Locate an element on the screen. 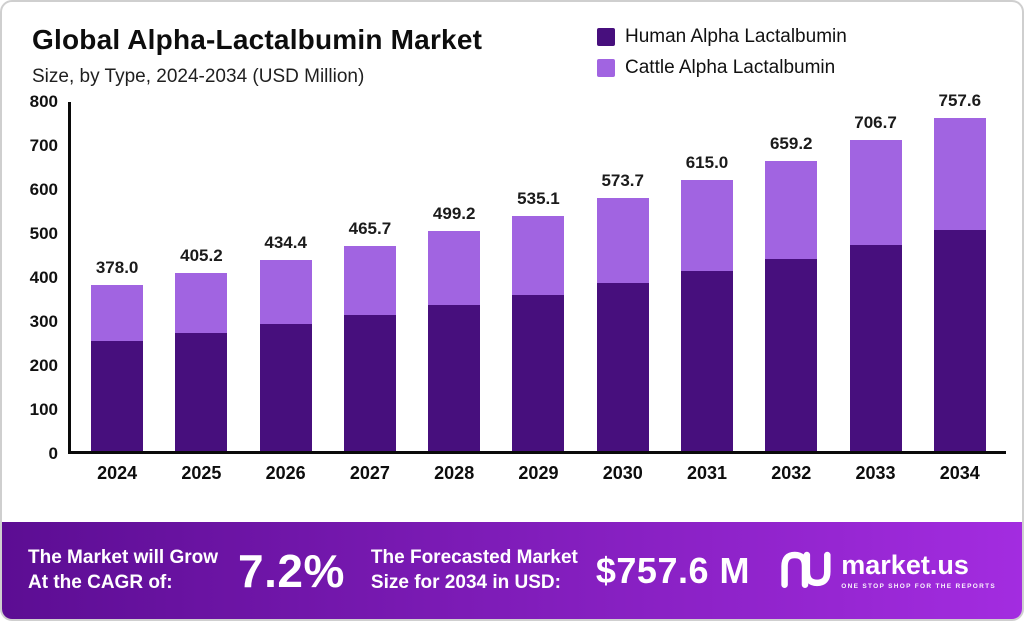 This screenshot has width=1024, height=621. legend-item: Cattle Alpha Lactalbumin is located at coordinates (722, 68).